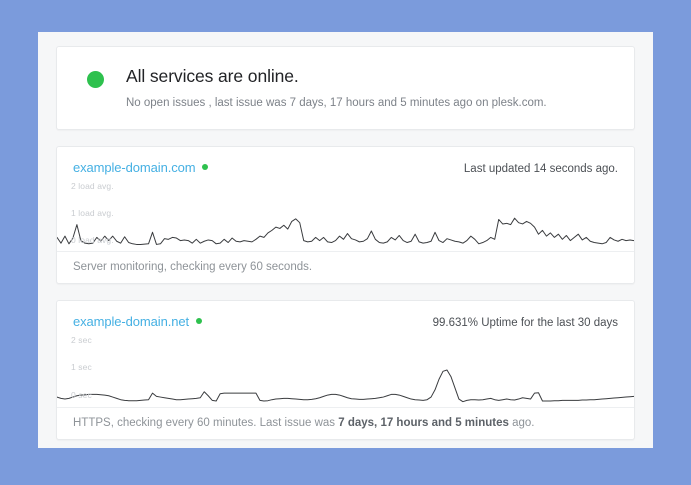  What do you see at coordinates (525, 322) in the screenshot?
I see `uptime-label: 99.631% Uptime for the last 30 days` at bounding box center [525, 322].